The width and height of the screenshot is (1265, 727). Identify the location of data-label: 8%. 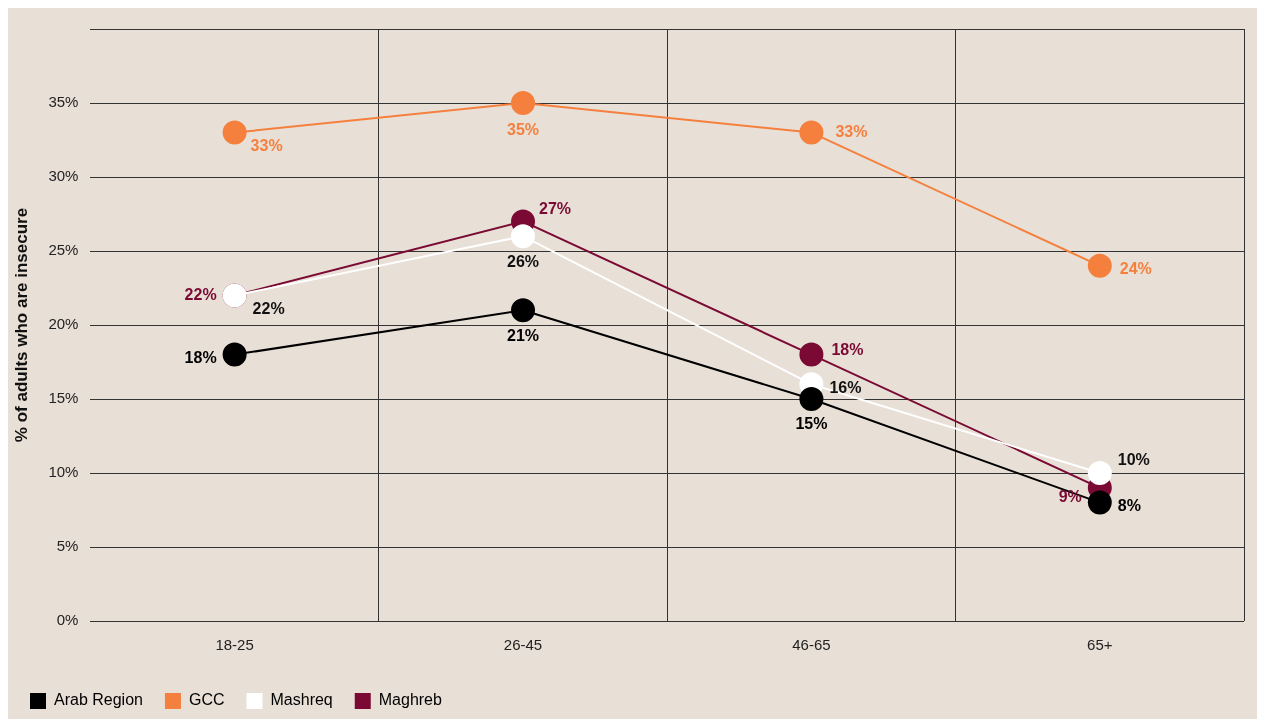
(1129, 506).